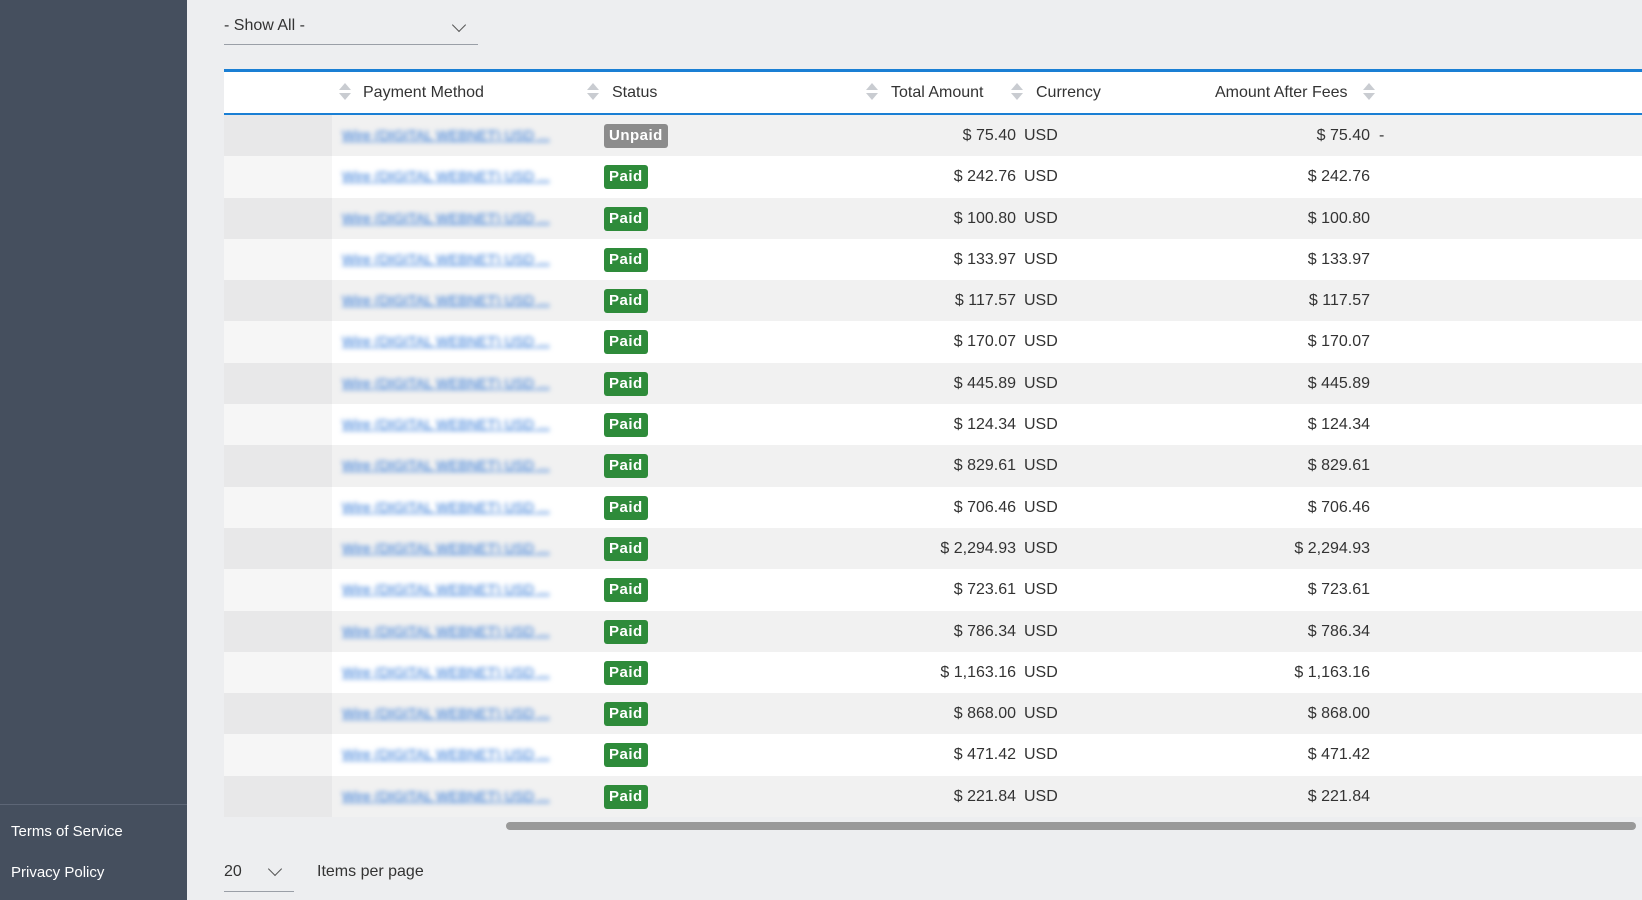 The width and height of the screenshot is (1642, 900). What do you see at coordinates (1332, 672) in the screenshot?
I see `amount-after-fees: $ 1,163.16` at bounding box center [1332, 672].